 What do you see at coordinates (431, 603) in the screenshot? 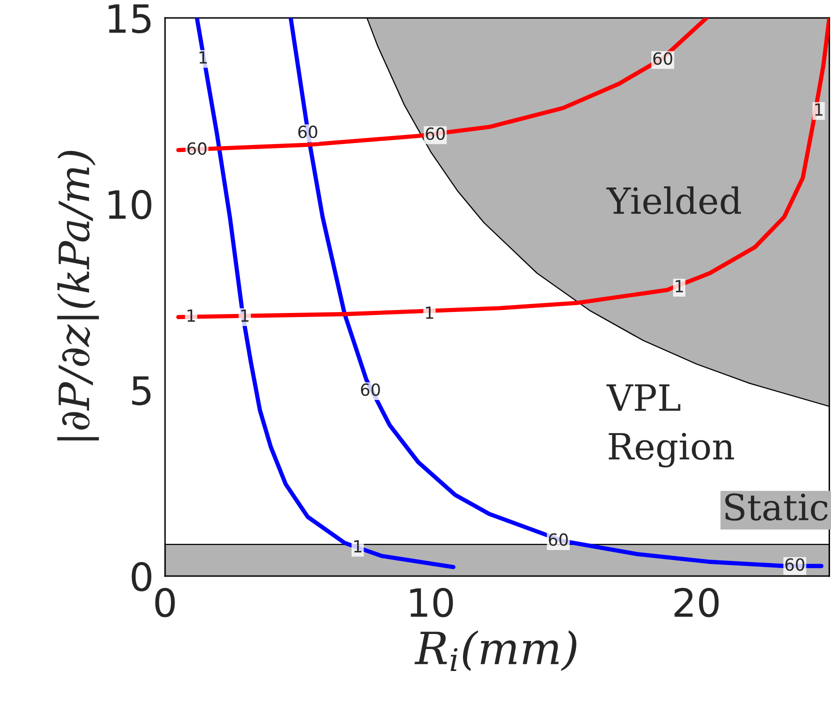
I see `x-tick-label: 10` at bounding box center [431, 603].